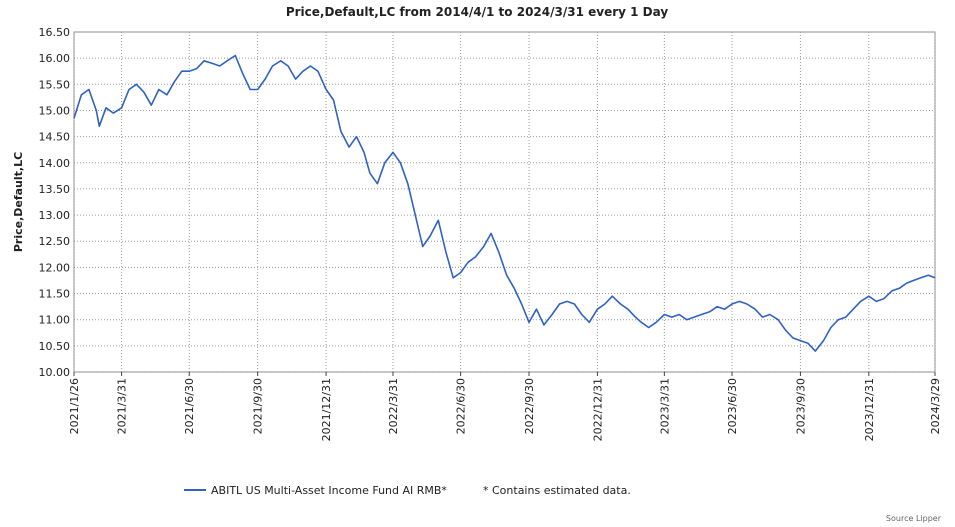 The height and width of the screenshot is (527, 955). I want to click on x-tick-label: 2022/3/31, so click(393, 406).